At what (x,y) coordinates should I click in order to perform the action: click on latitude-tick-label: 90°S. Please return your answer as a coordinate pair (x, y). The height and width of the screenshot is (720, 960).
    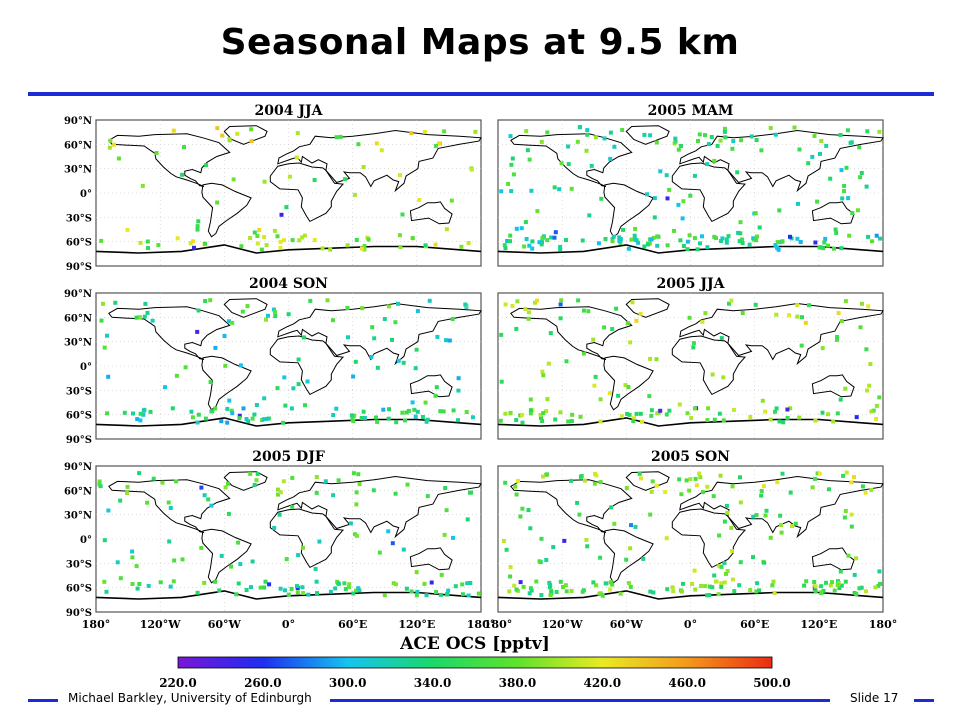
    Looking at the image, I should click on (79, 613).